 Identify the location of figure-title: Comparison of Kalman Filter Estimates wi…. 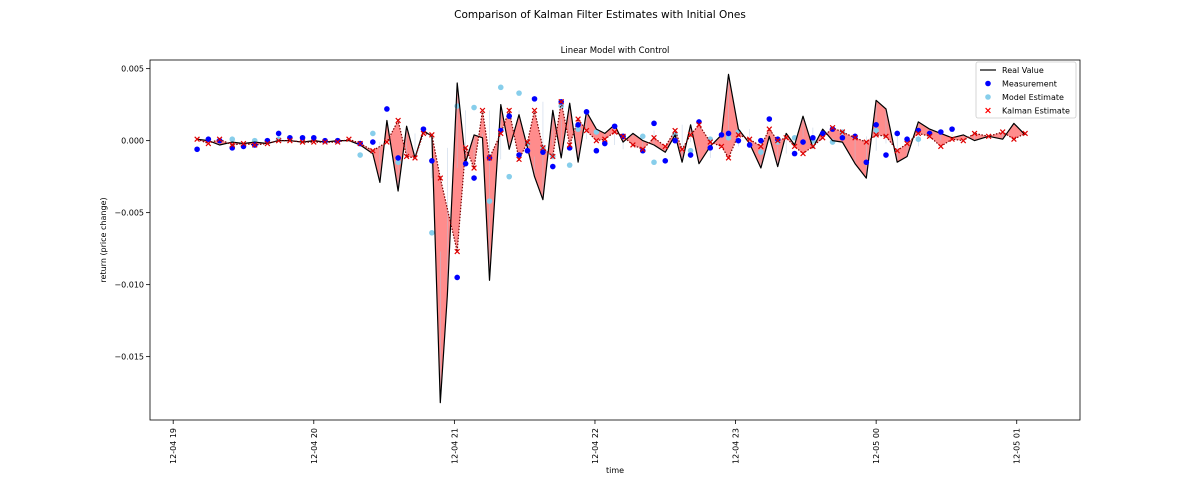
(600, 15).